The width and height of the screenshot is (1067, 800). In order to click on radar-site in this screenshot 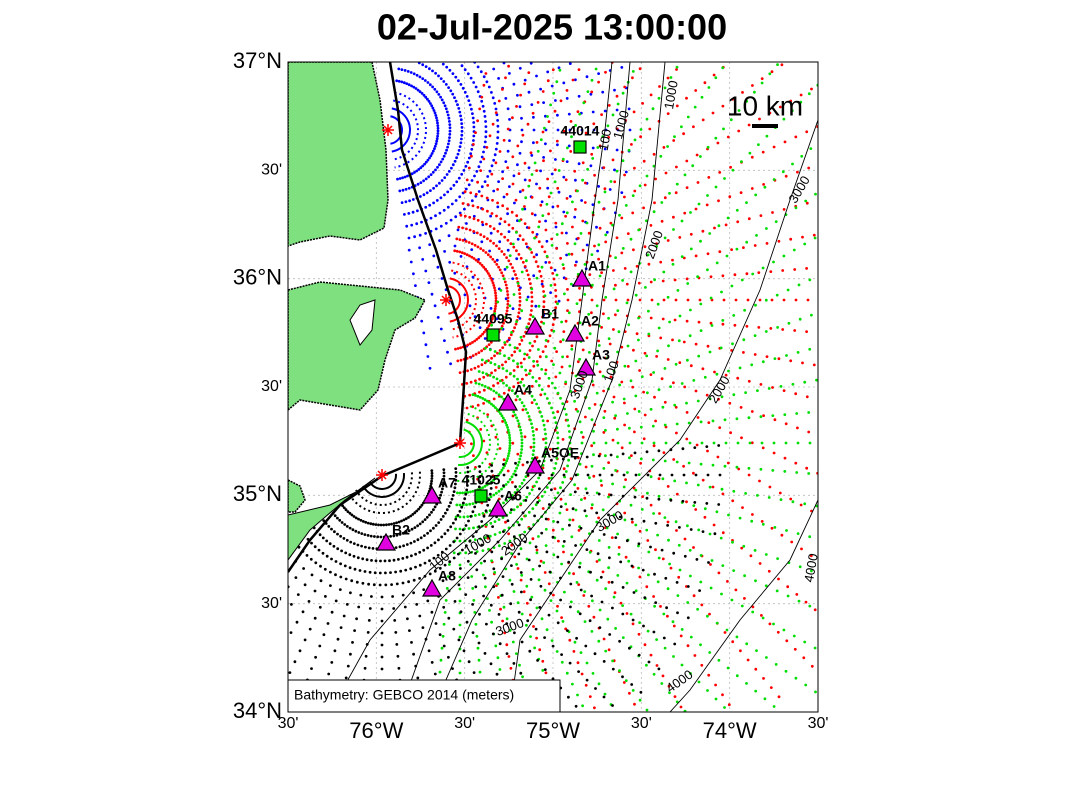, I will do `click(388, 130)`.